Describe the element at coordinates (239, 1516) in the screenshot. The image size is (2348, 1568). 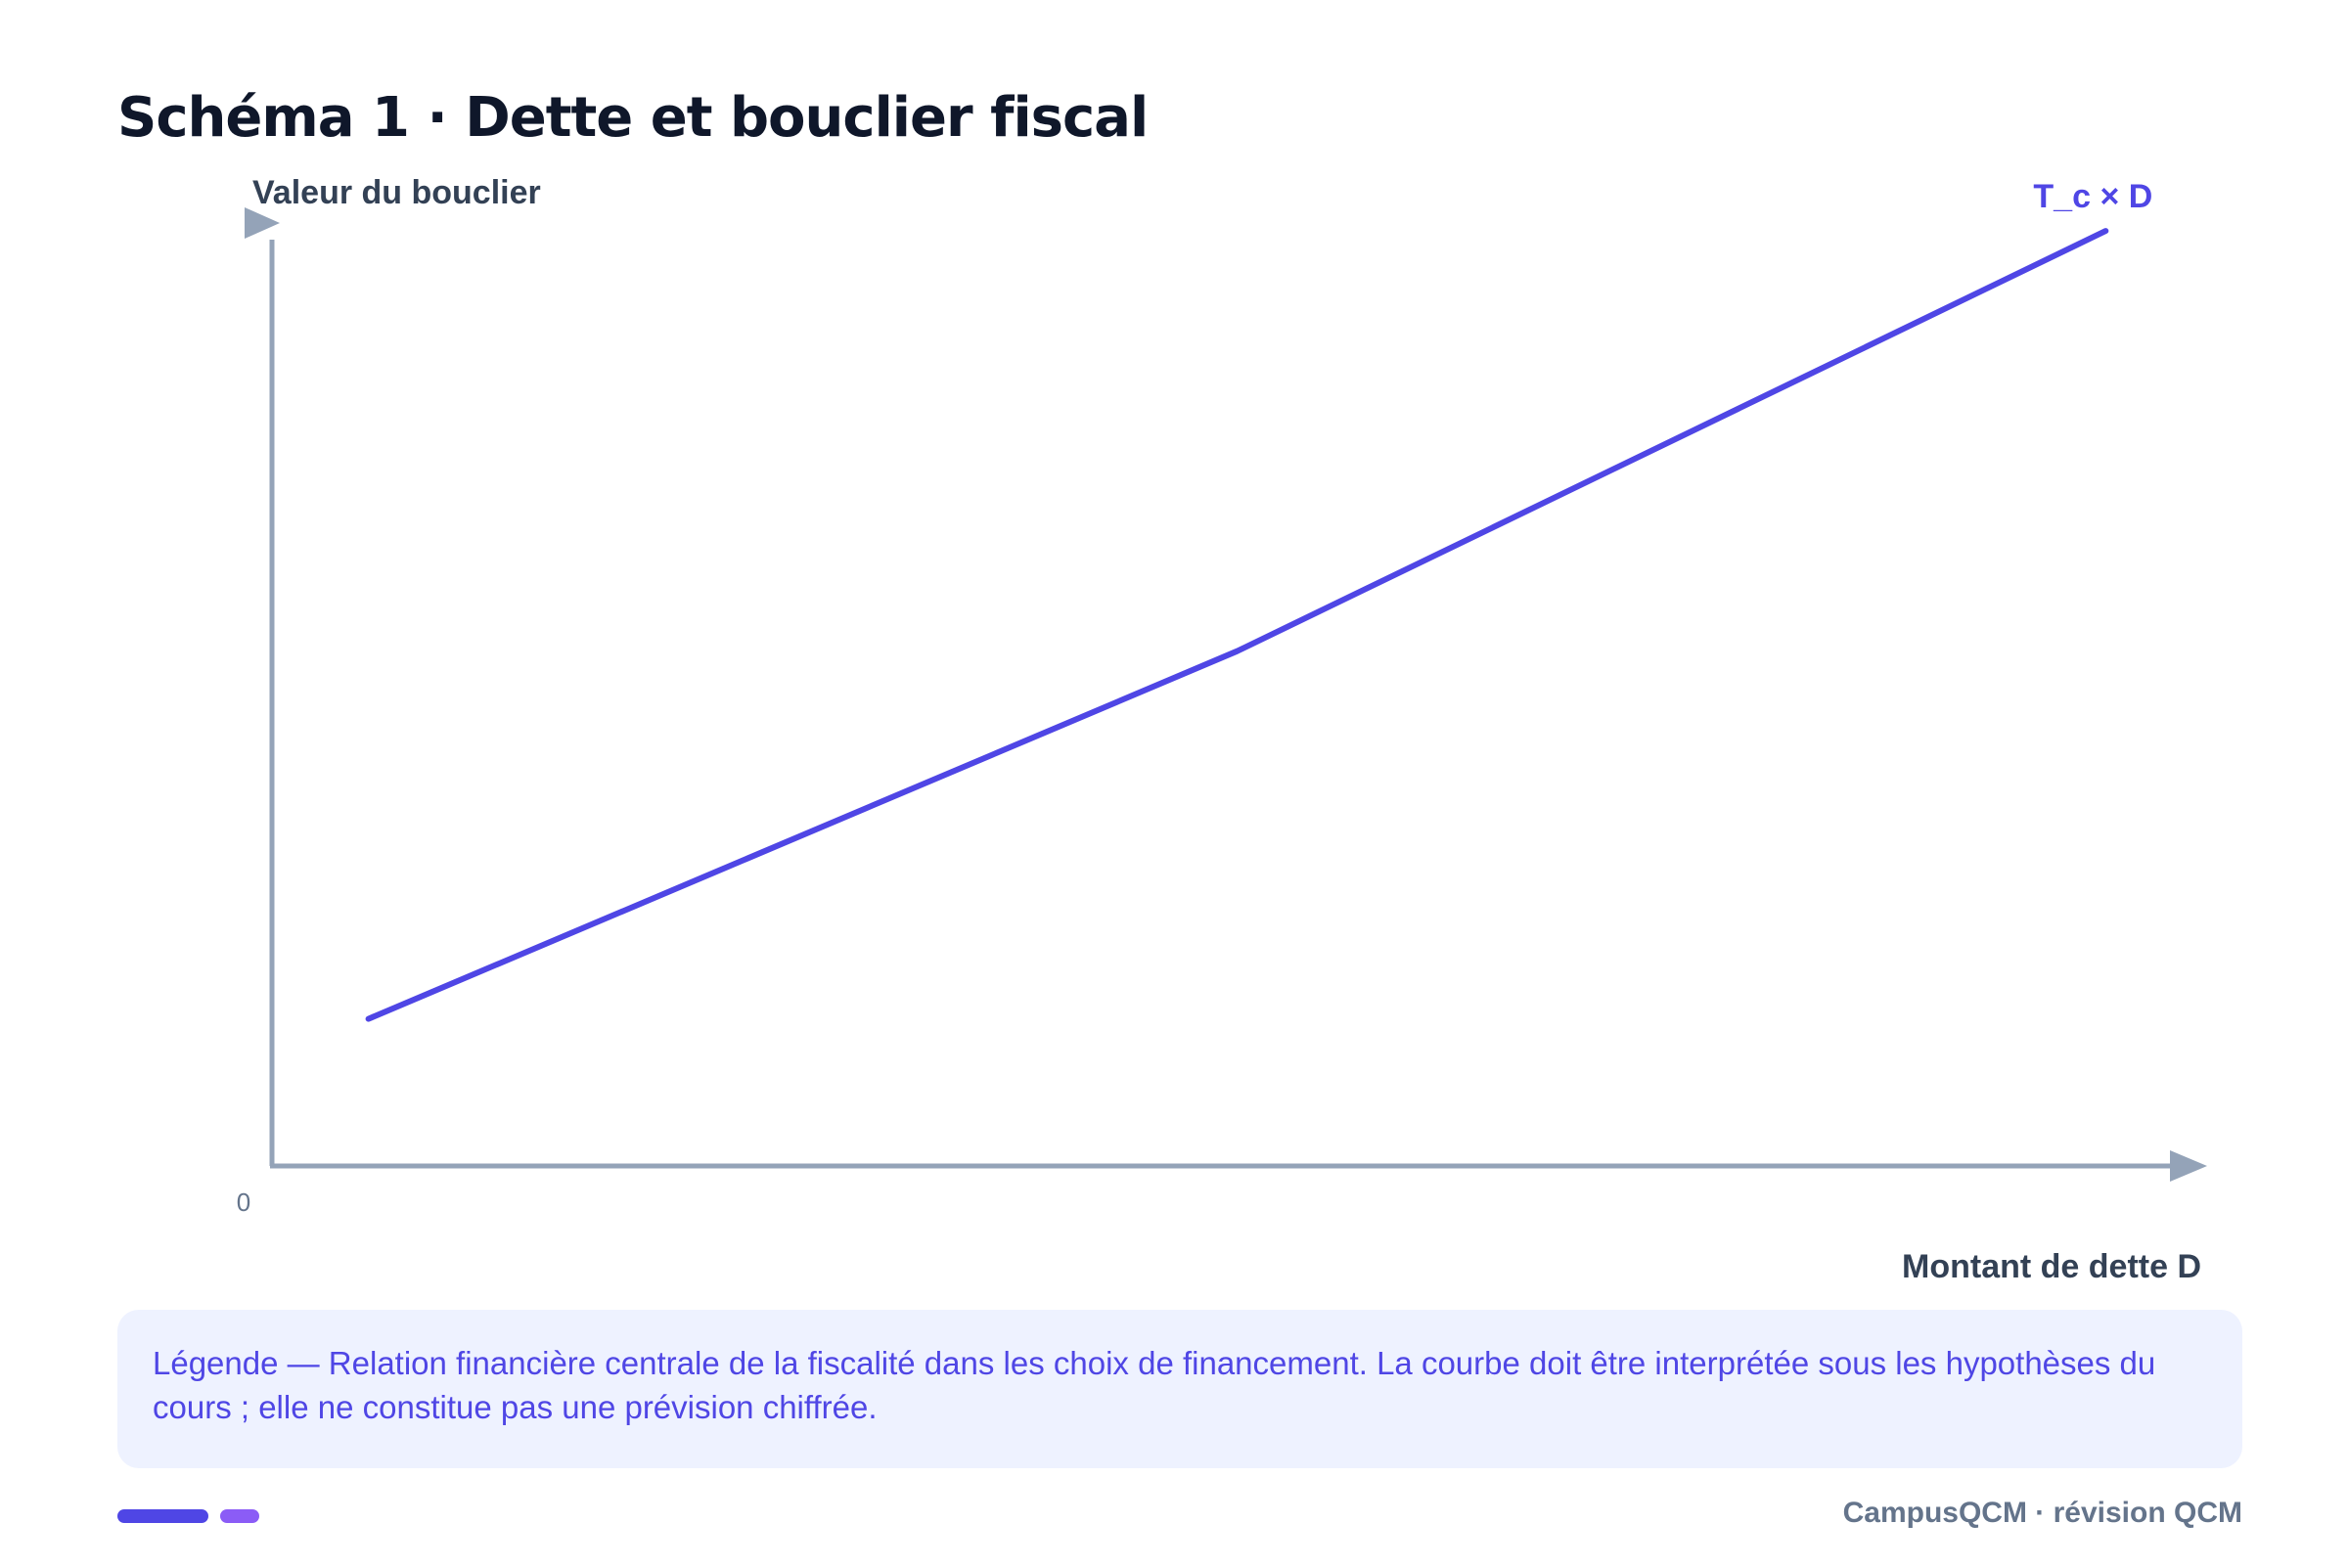
I see `footer-accent-dot` at that location.